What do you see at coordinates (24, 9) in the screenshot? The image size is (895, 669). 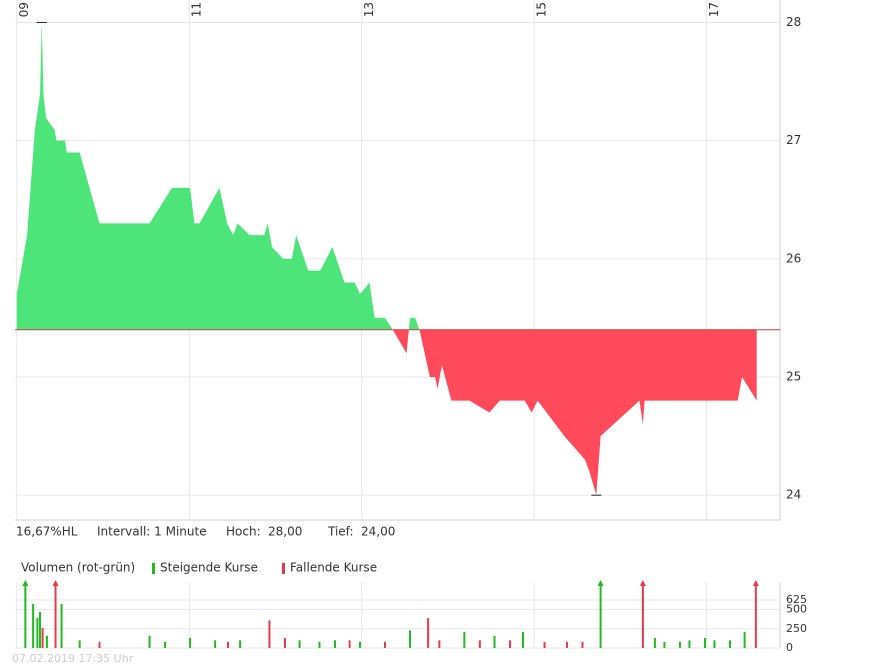 I see `x-tick-label: 09` at bounding box center [24, 9].